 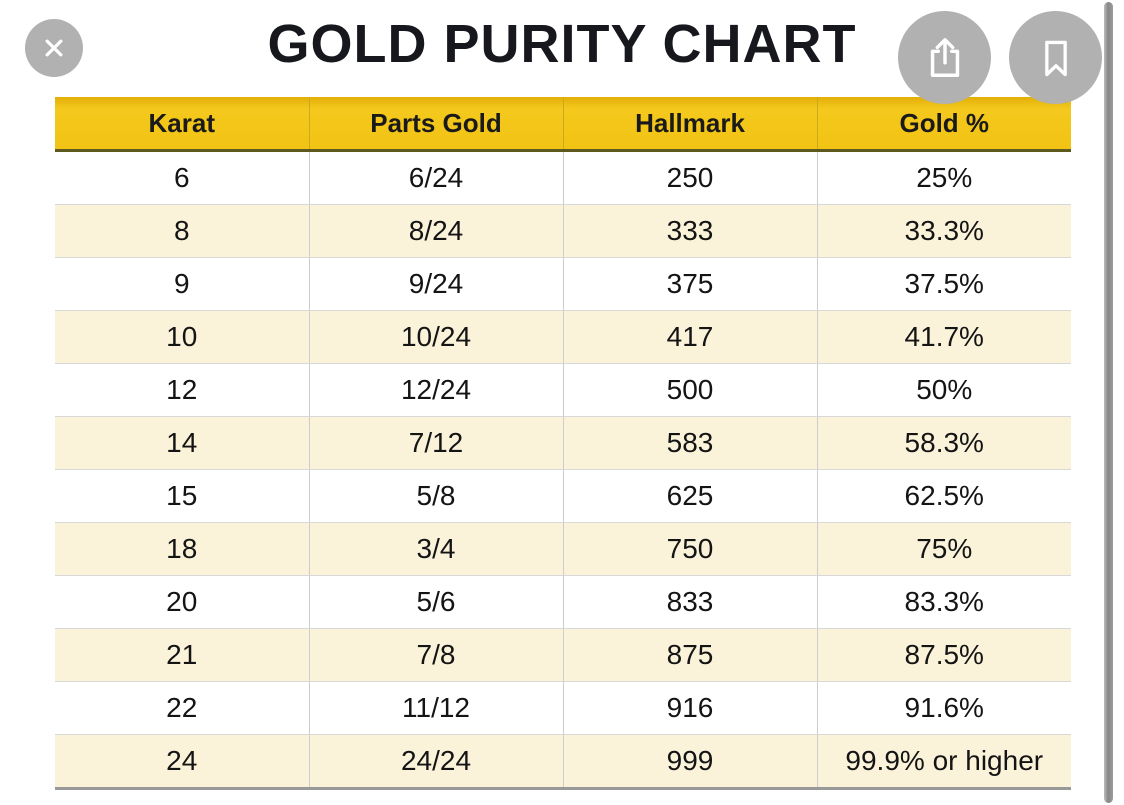 What do you see at coordinates (436, 655) in the screenshot?
I see `table-cell: 7/8` at bounding box center [436, 655].